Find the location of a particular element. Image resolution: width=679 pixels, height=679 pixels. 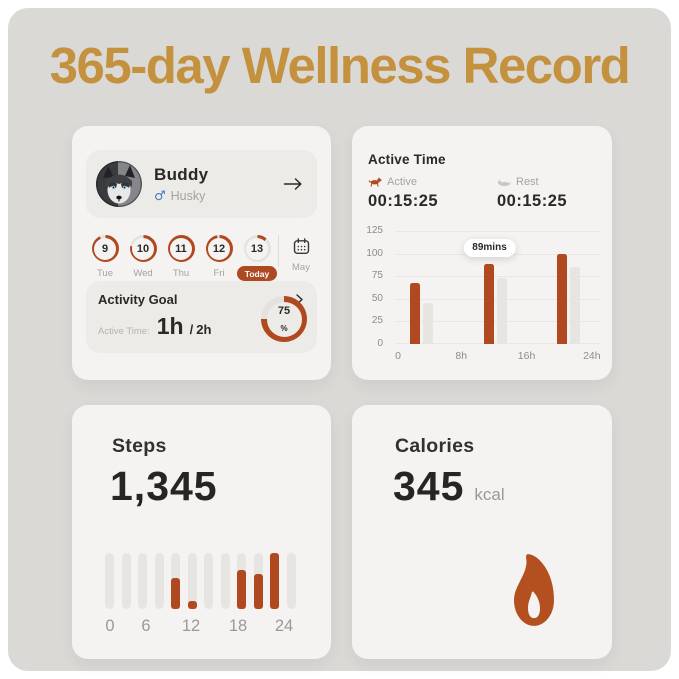

calendar-button: May is located at coordinates (301, 254).